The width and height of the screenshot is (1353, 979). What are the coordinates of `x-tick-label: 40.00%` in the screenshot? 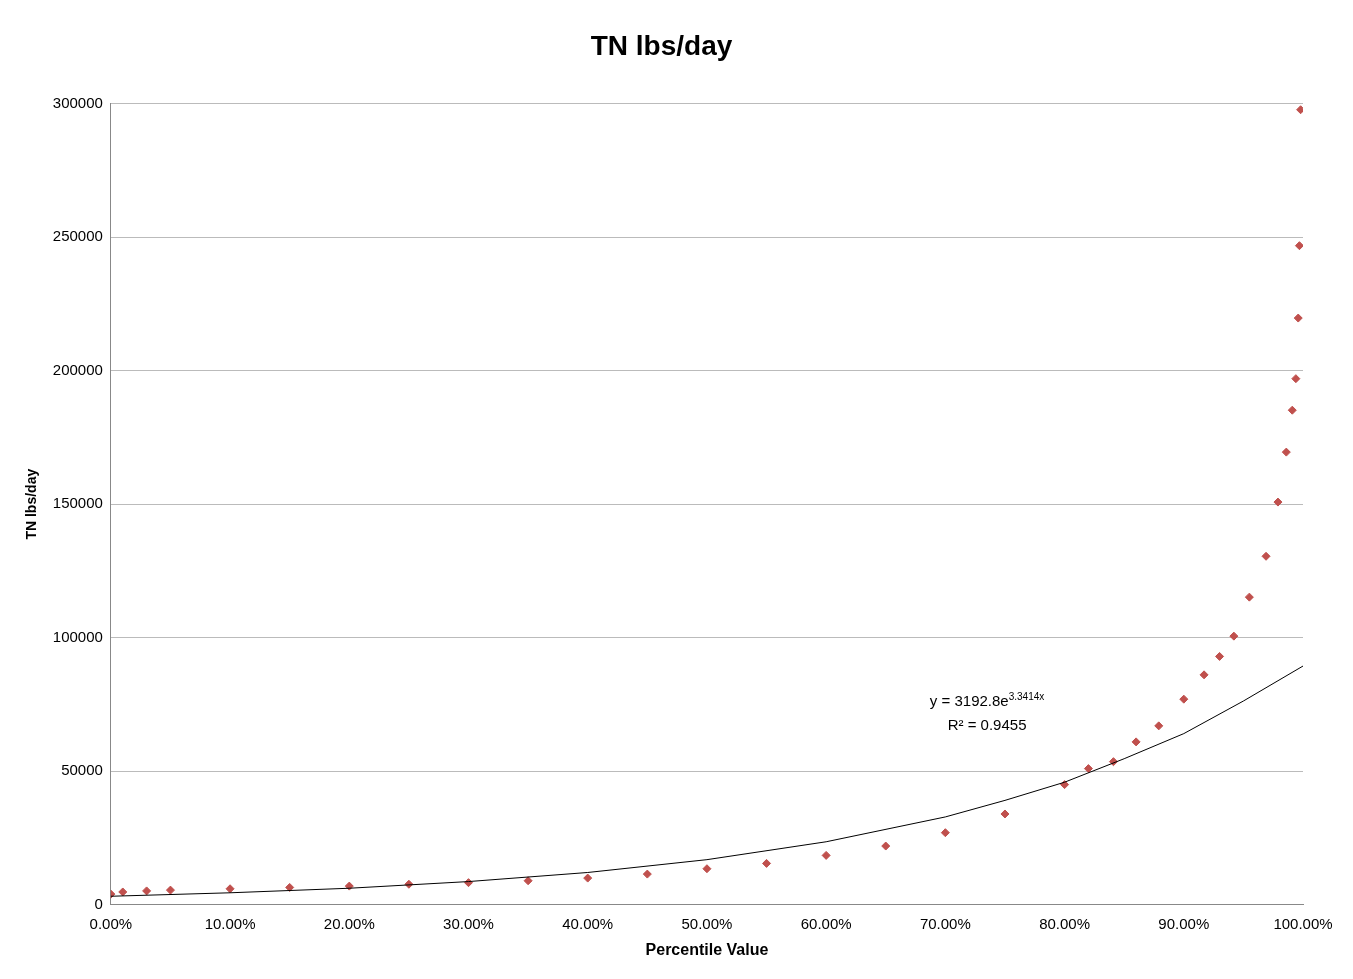 It's located at (588, 923).